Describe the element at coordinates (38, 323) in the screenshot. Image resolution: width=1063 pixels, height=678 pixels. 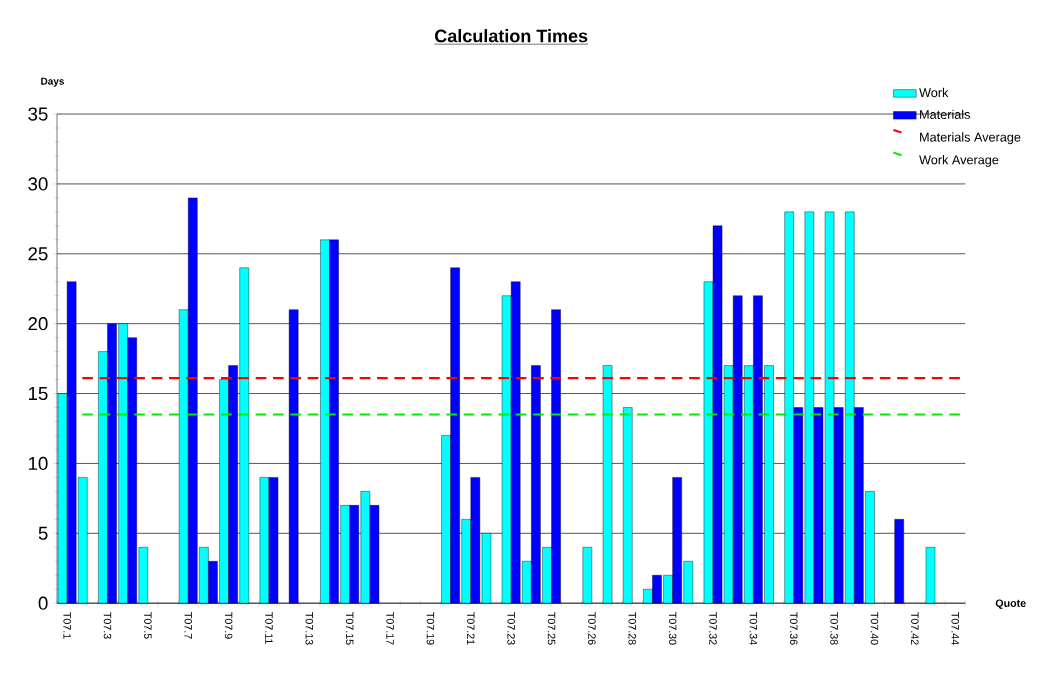
I see `y-tick-label: 20` at that location.